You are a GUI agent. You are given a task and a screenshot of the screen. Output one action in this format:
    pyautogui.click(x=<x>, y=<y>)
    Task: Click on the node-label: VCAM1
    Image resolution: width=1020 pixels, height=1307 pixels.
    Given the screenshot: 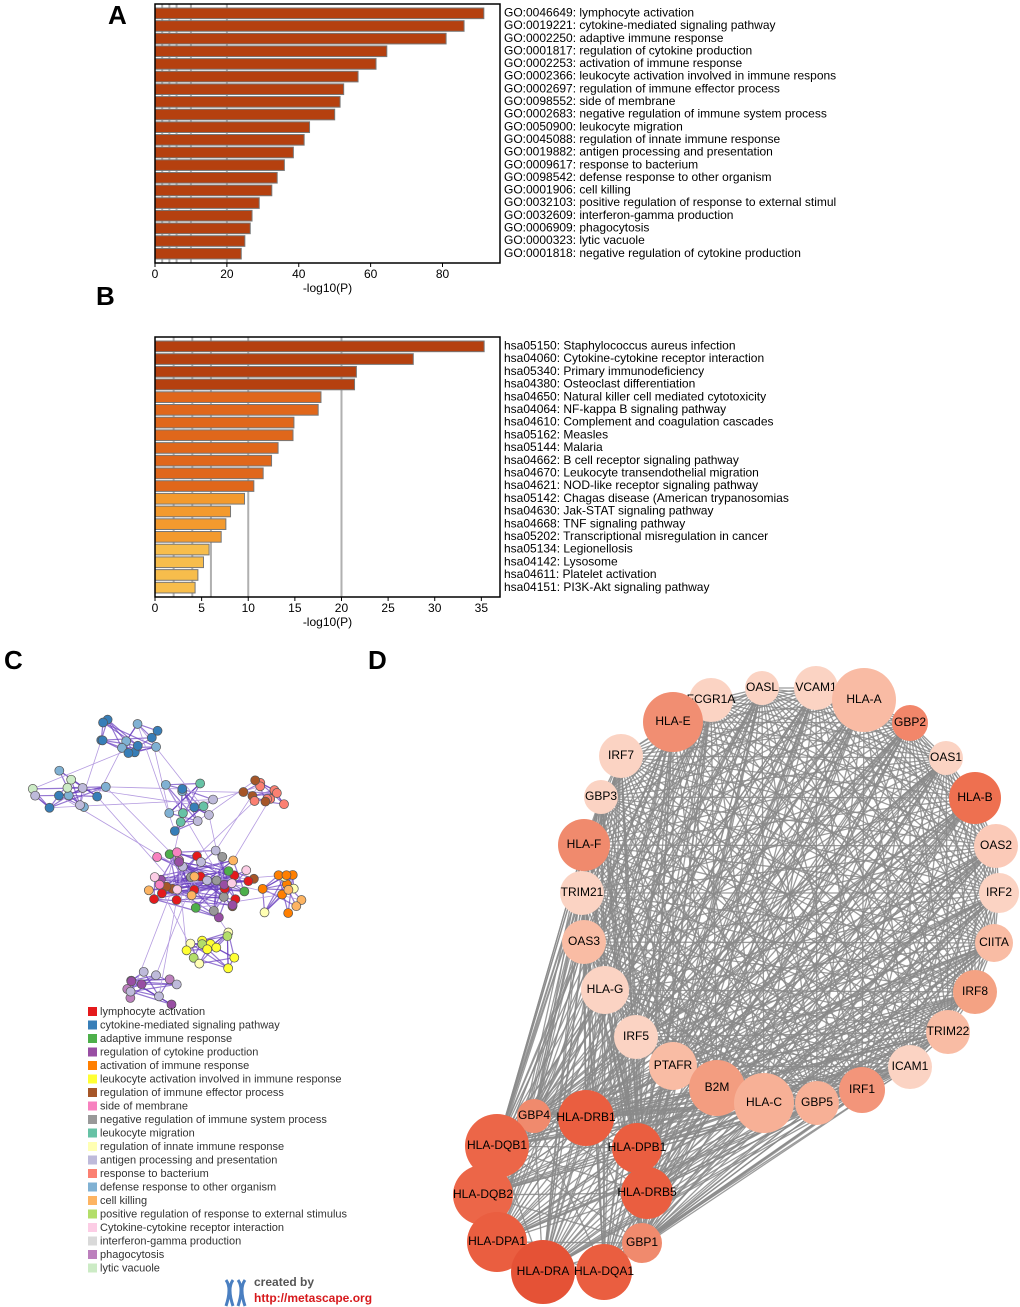 What is the action you would take?
    pyautogui.click(x=816, y=687)
    